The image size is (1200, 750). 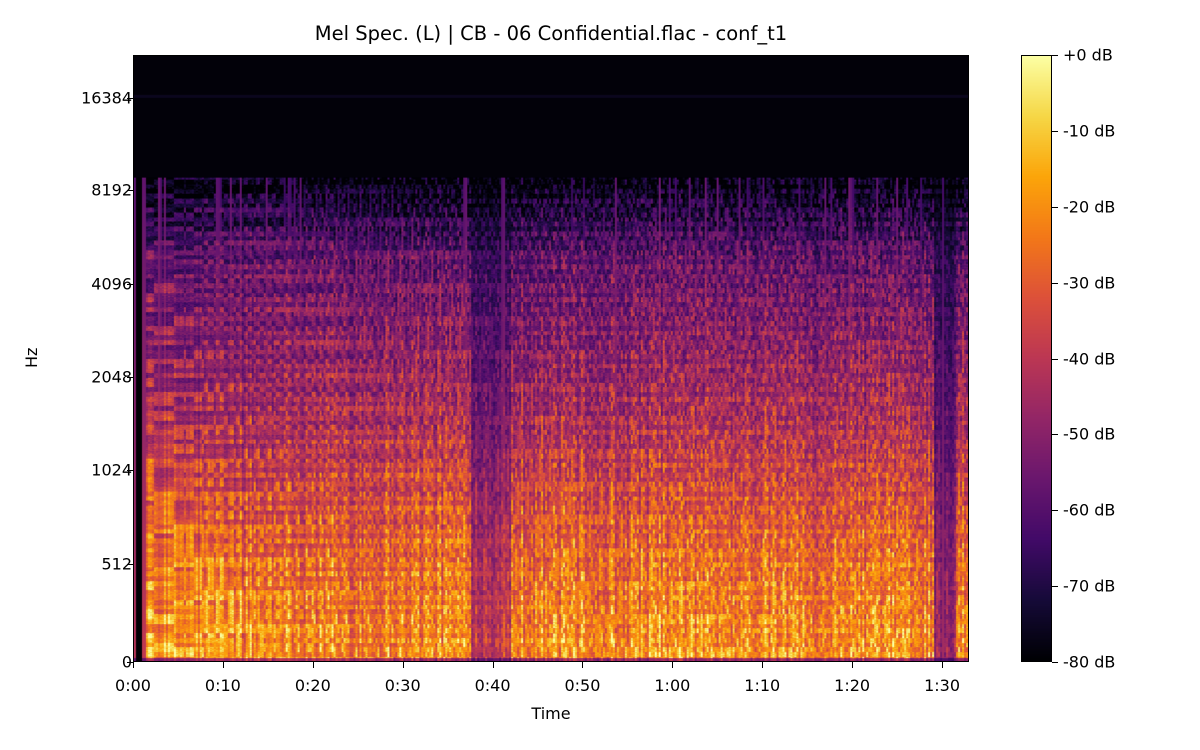 What do you see at coordinates (222, 685) in the screenshot?
I see `x-tick-label: 0:10` at bounding box center [222, 685].